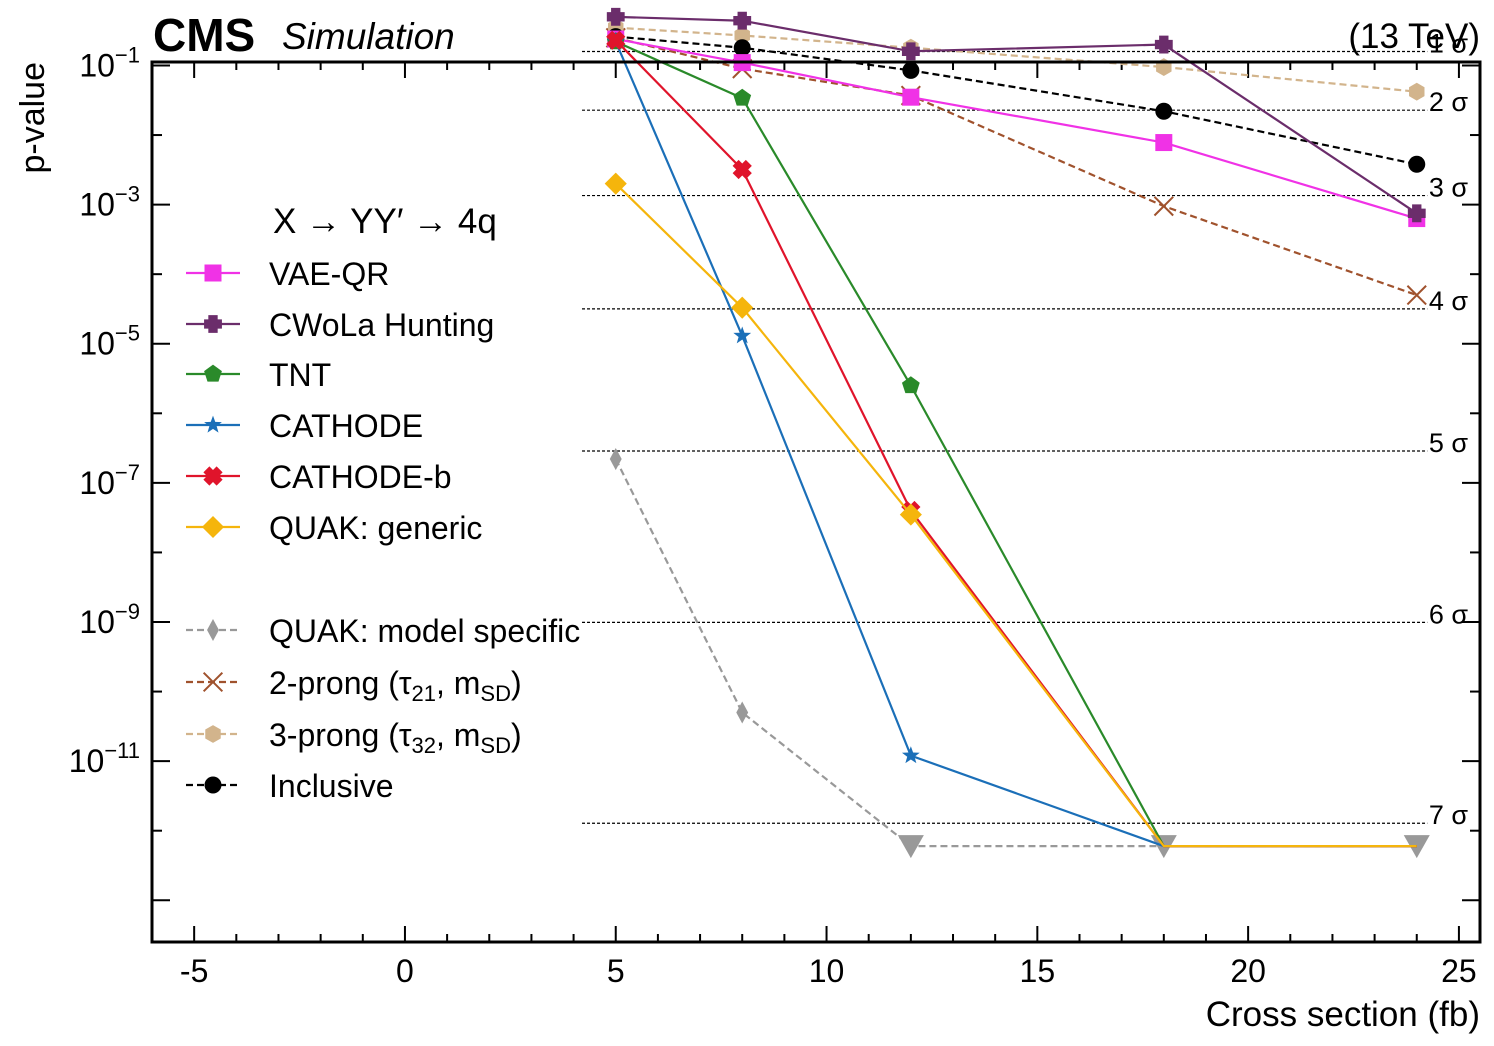 The image size is (1494, 1046). I want to click on sigma-label: 4 σ, so click(1449, 301).